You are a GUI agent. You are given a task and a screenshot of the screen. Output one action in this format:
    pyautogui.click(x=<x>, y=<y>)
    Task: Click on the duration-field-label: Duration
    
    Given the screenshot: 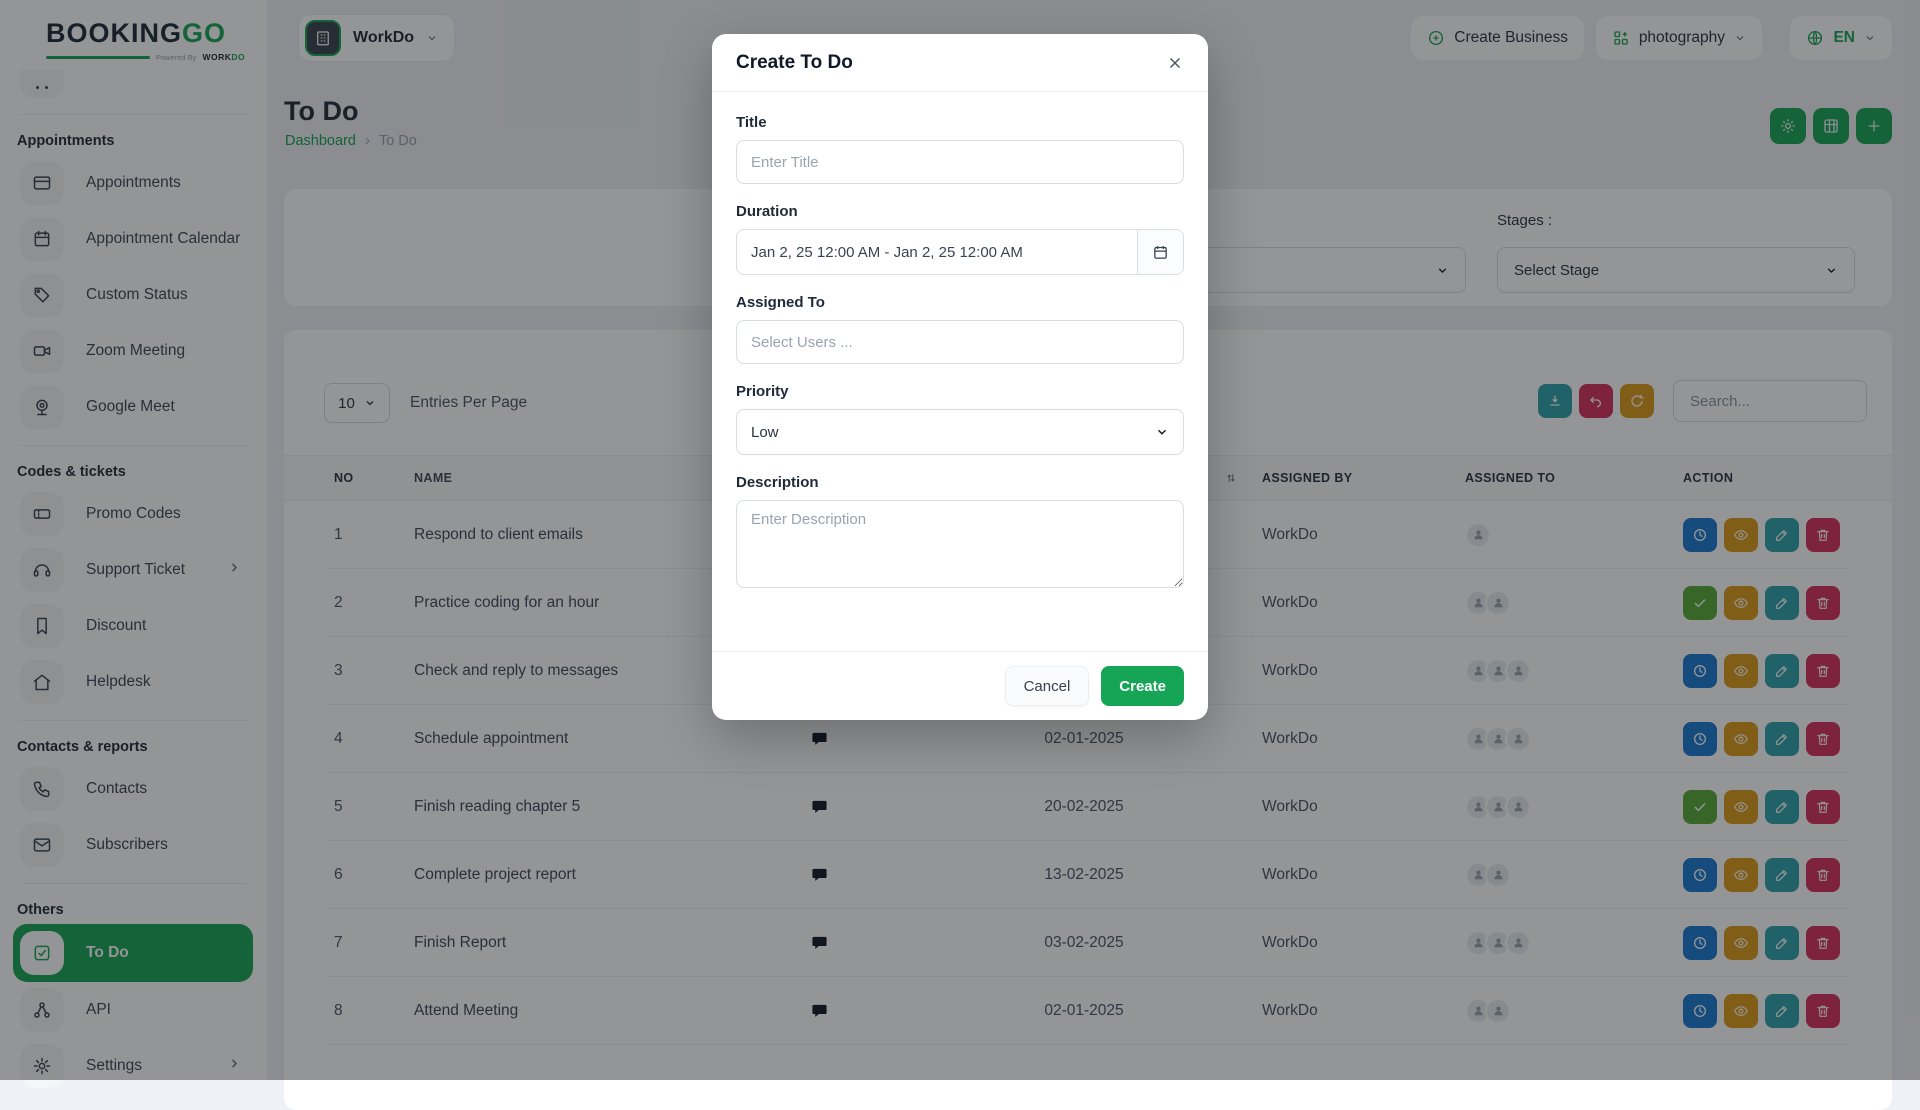 What is the action you would take?
    pyautogui.click(x=960, y=211)
    